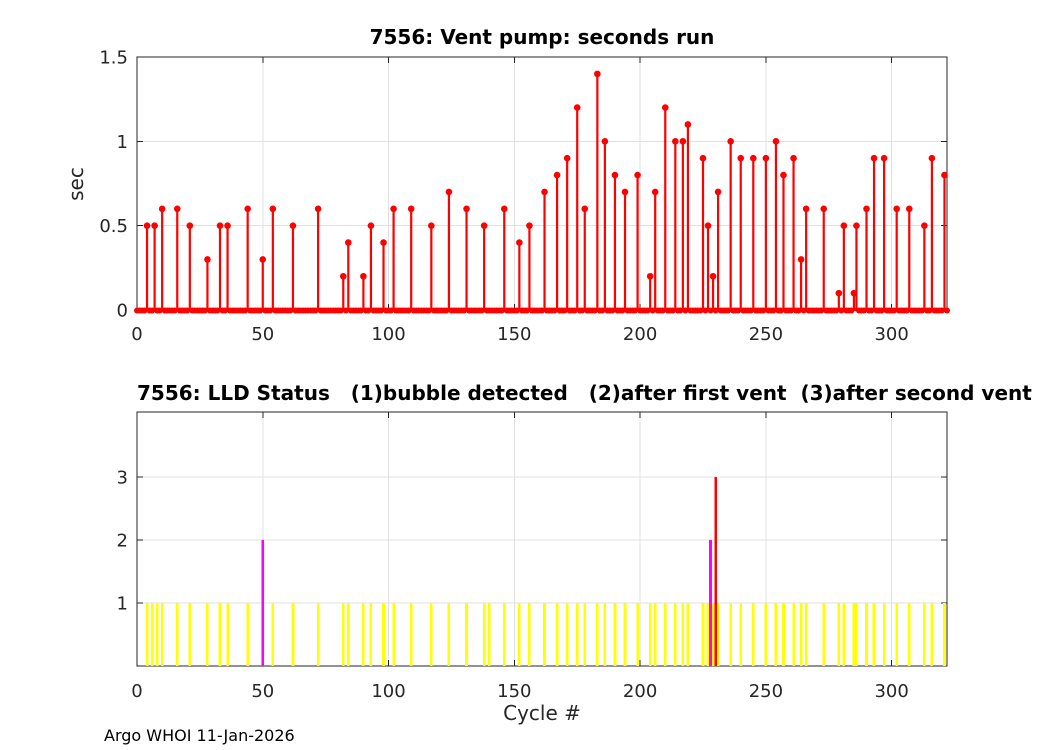  Describe the element at coordinates (542, 37) in the screenshot. I see `vent-pump-chart-title: 7556: Vent pump: seconds run` at that location.